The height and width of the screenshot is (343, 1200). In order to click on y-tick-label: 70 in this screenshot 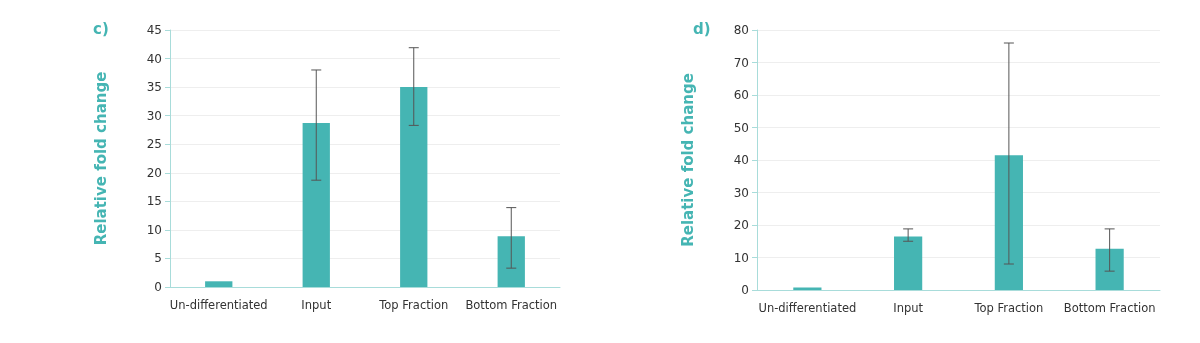, I will do `click(741, 62)`.